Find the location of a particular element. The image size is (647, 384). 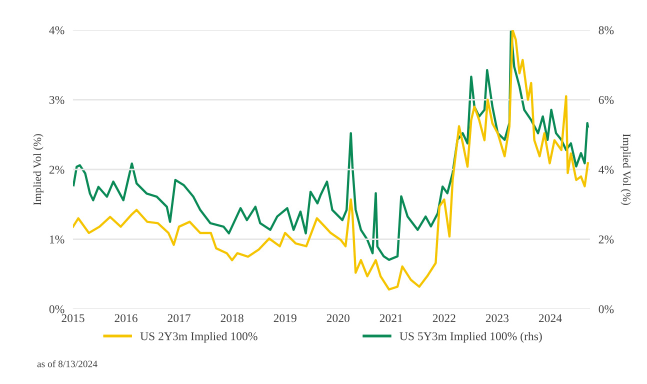

y2-tick-label: 2% is located at coordinates (606, 239).